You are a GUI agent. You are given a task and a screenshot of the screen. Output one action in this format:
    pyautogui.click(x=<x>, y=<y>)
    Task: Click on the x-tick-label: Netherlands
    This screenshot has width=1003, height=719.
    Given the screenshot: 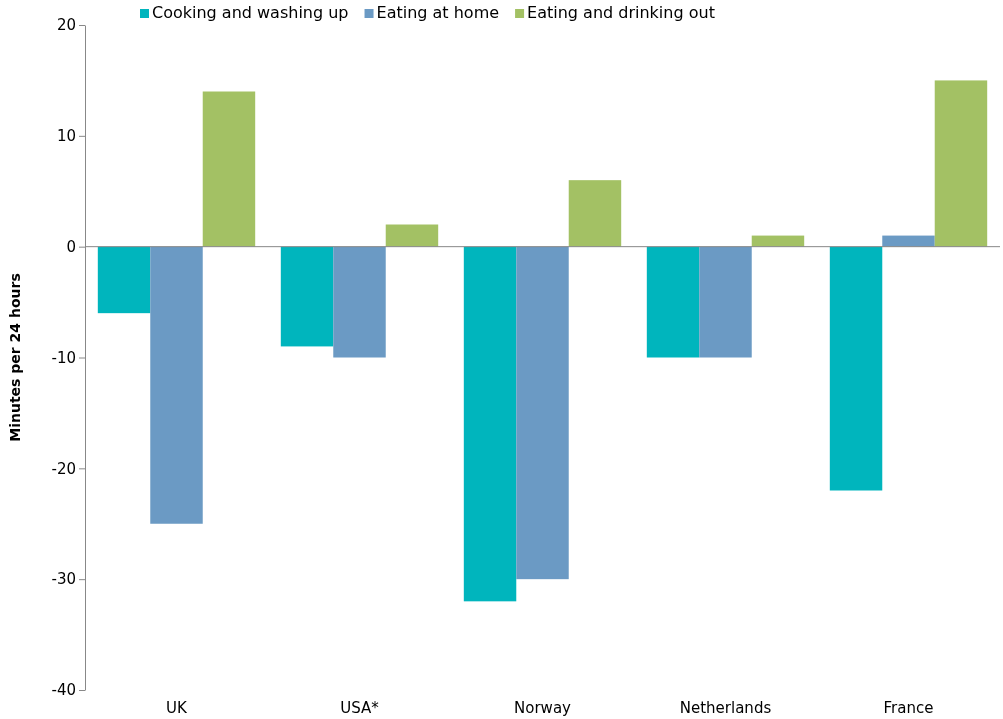 What is the action you would take?
    pyautogui.click(x=725, y=707)
    